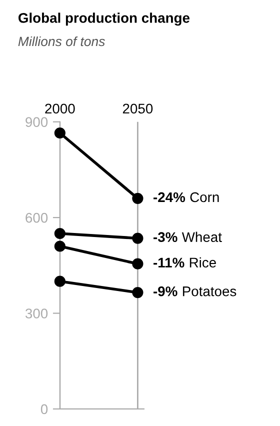  Describe the element at coordinates (44, 409) in the screenshot. I see `y-tick-label: 0` at that location.